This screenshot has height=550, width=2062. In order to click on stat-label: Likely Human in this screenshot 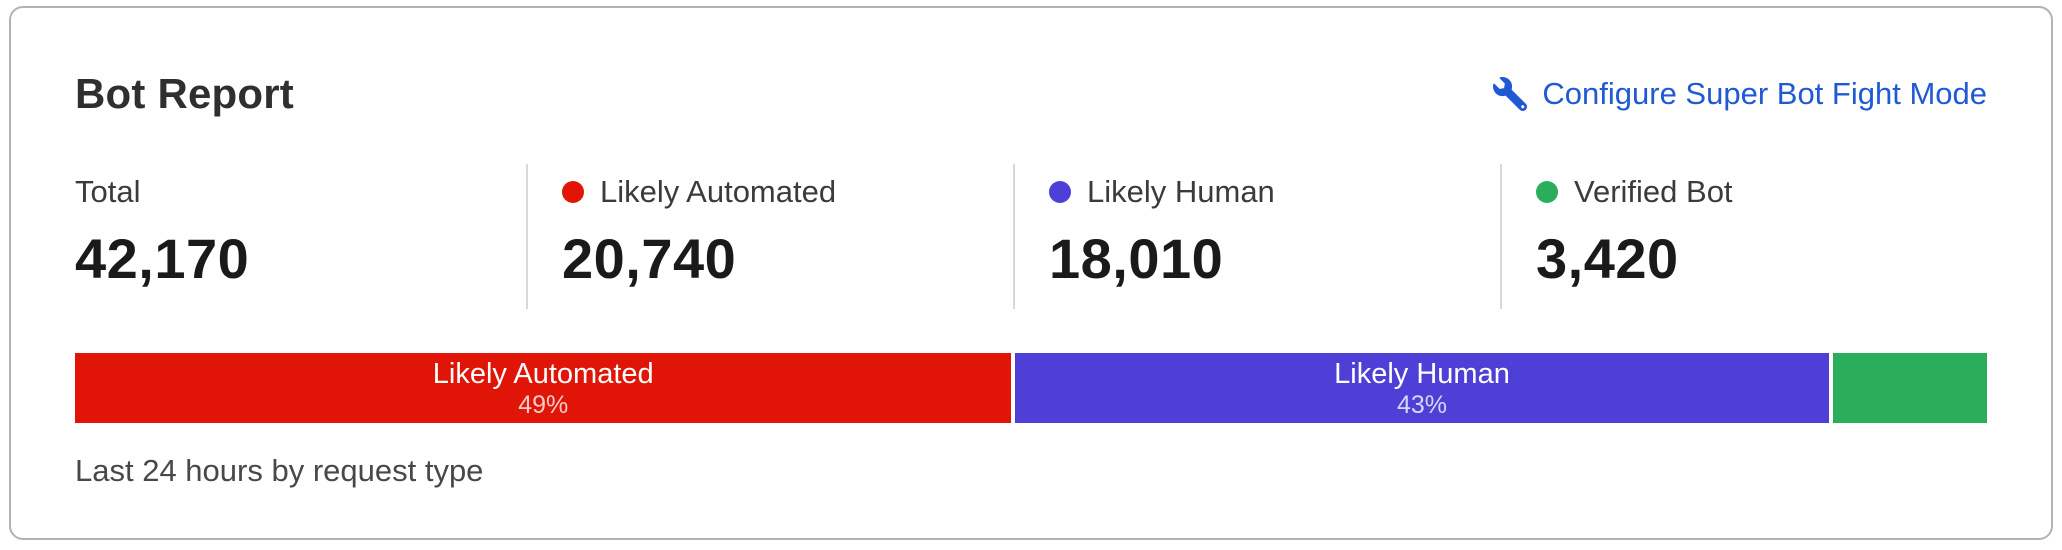, I will do `click(1181, 191)`.